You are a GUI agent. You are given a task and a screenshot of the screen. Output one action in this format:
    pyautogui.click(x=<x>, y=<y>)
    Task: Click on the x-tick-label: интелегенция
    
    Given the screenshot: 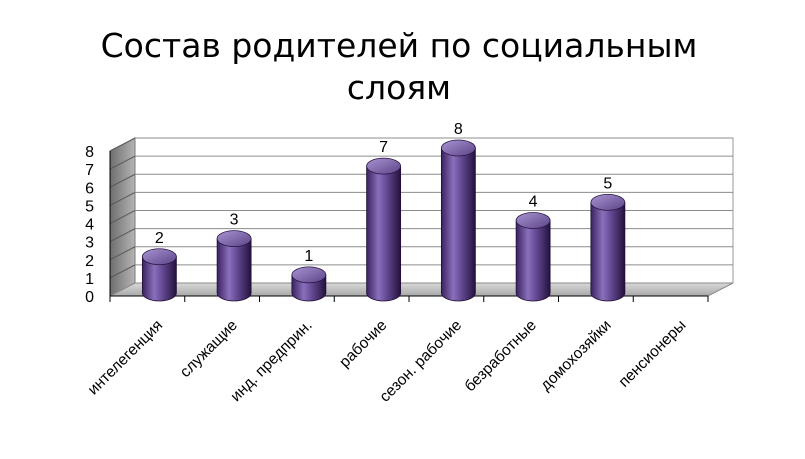 What is the action you would take?
    pyautogui.click(x=126, y=358)
    